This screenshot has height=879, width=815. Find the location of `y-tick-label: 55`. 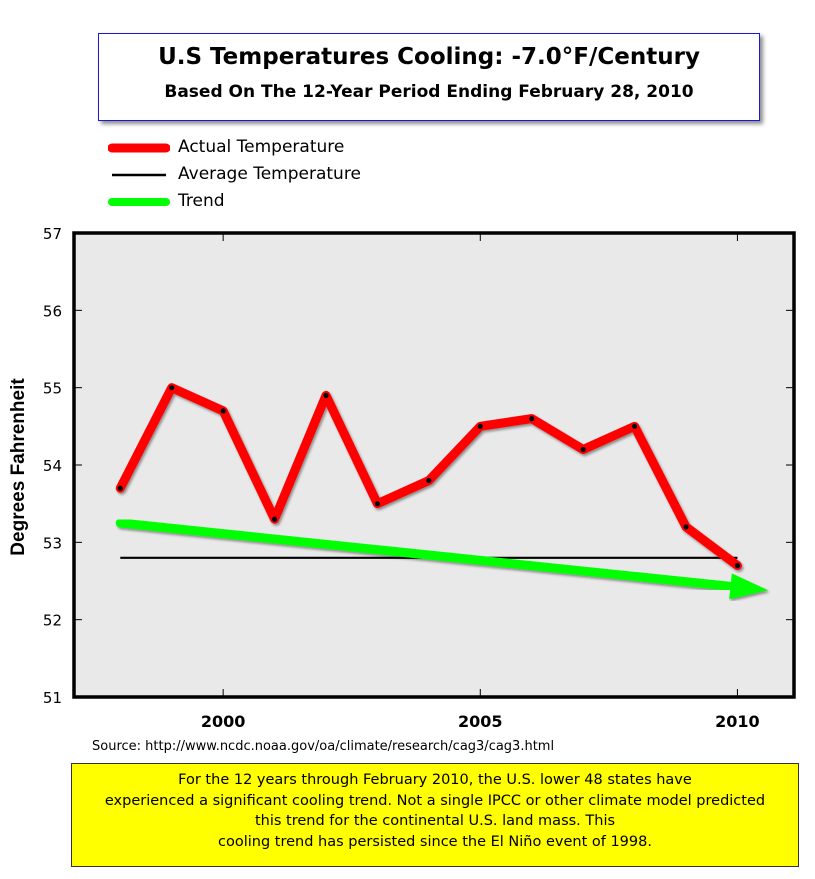

y-tick-label: 55 is located at coordinates (52, 389).